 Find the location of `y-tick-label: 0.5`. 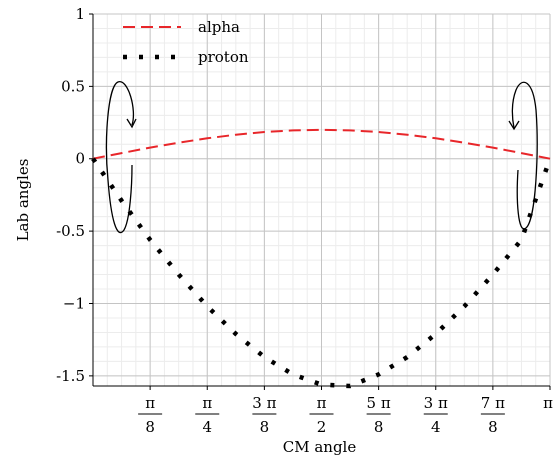

y-tick-label: 0.5 is located at coordinates (73, 86).